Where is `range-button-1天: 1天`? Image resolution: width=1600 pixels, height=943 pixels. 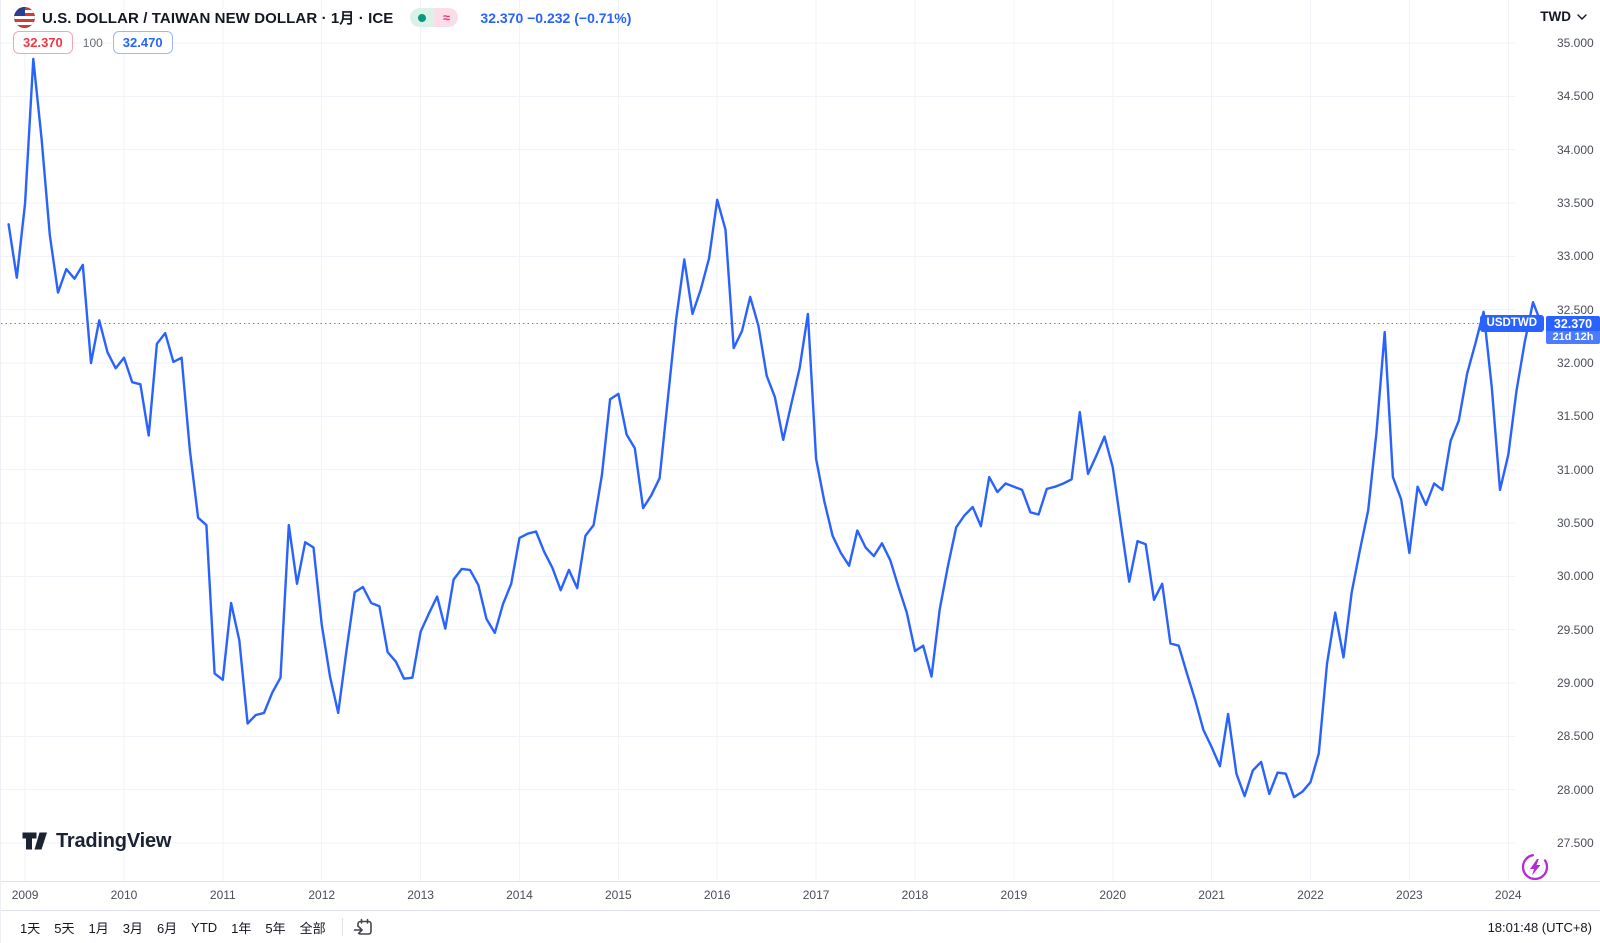 range-button-1天: 1天 is located at coordinates (30, 928).